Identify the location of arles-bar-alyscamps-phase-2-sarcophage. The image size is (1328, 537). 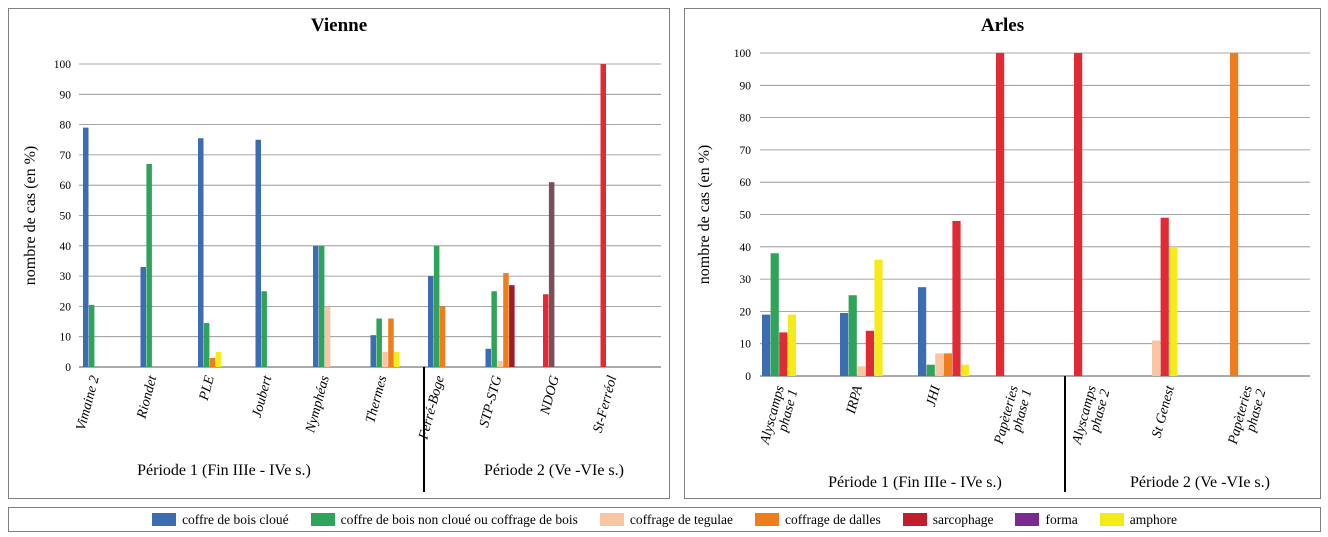
(1078, 214).